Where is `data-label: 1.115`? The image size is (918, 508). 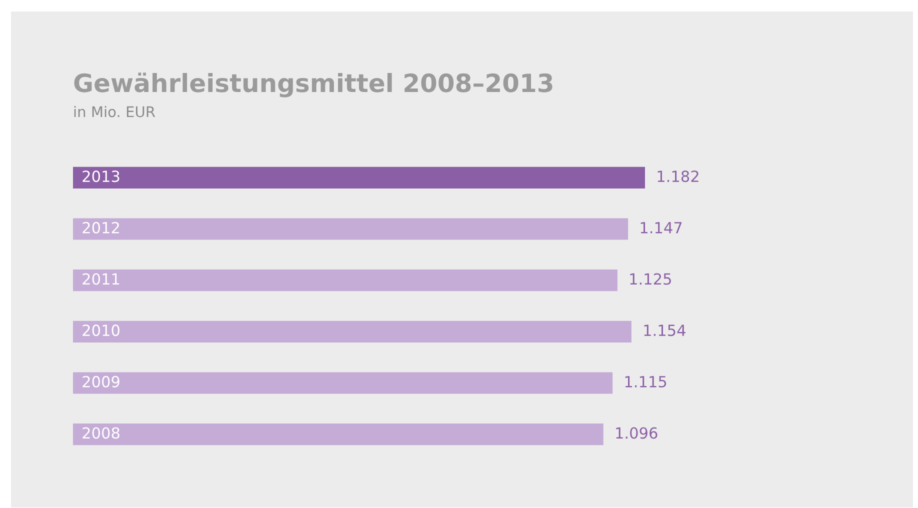
data-label: 1.115 is located at coordinates (645, 382).